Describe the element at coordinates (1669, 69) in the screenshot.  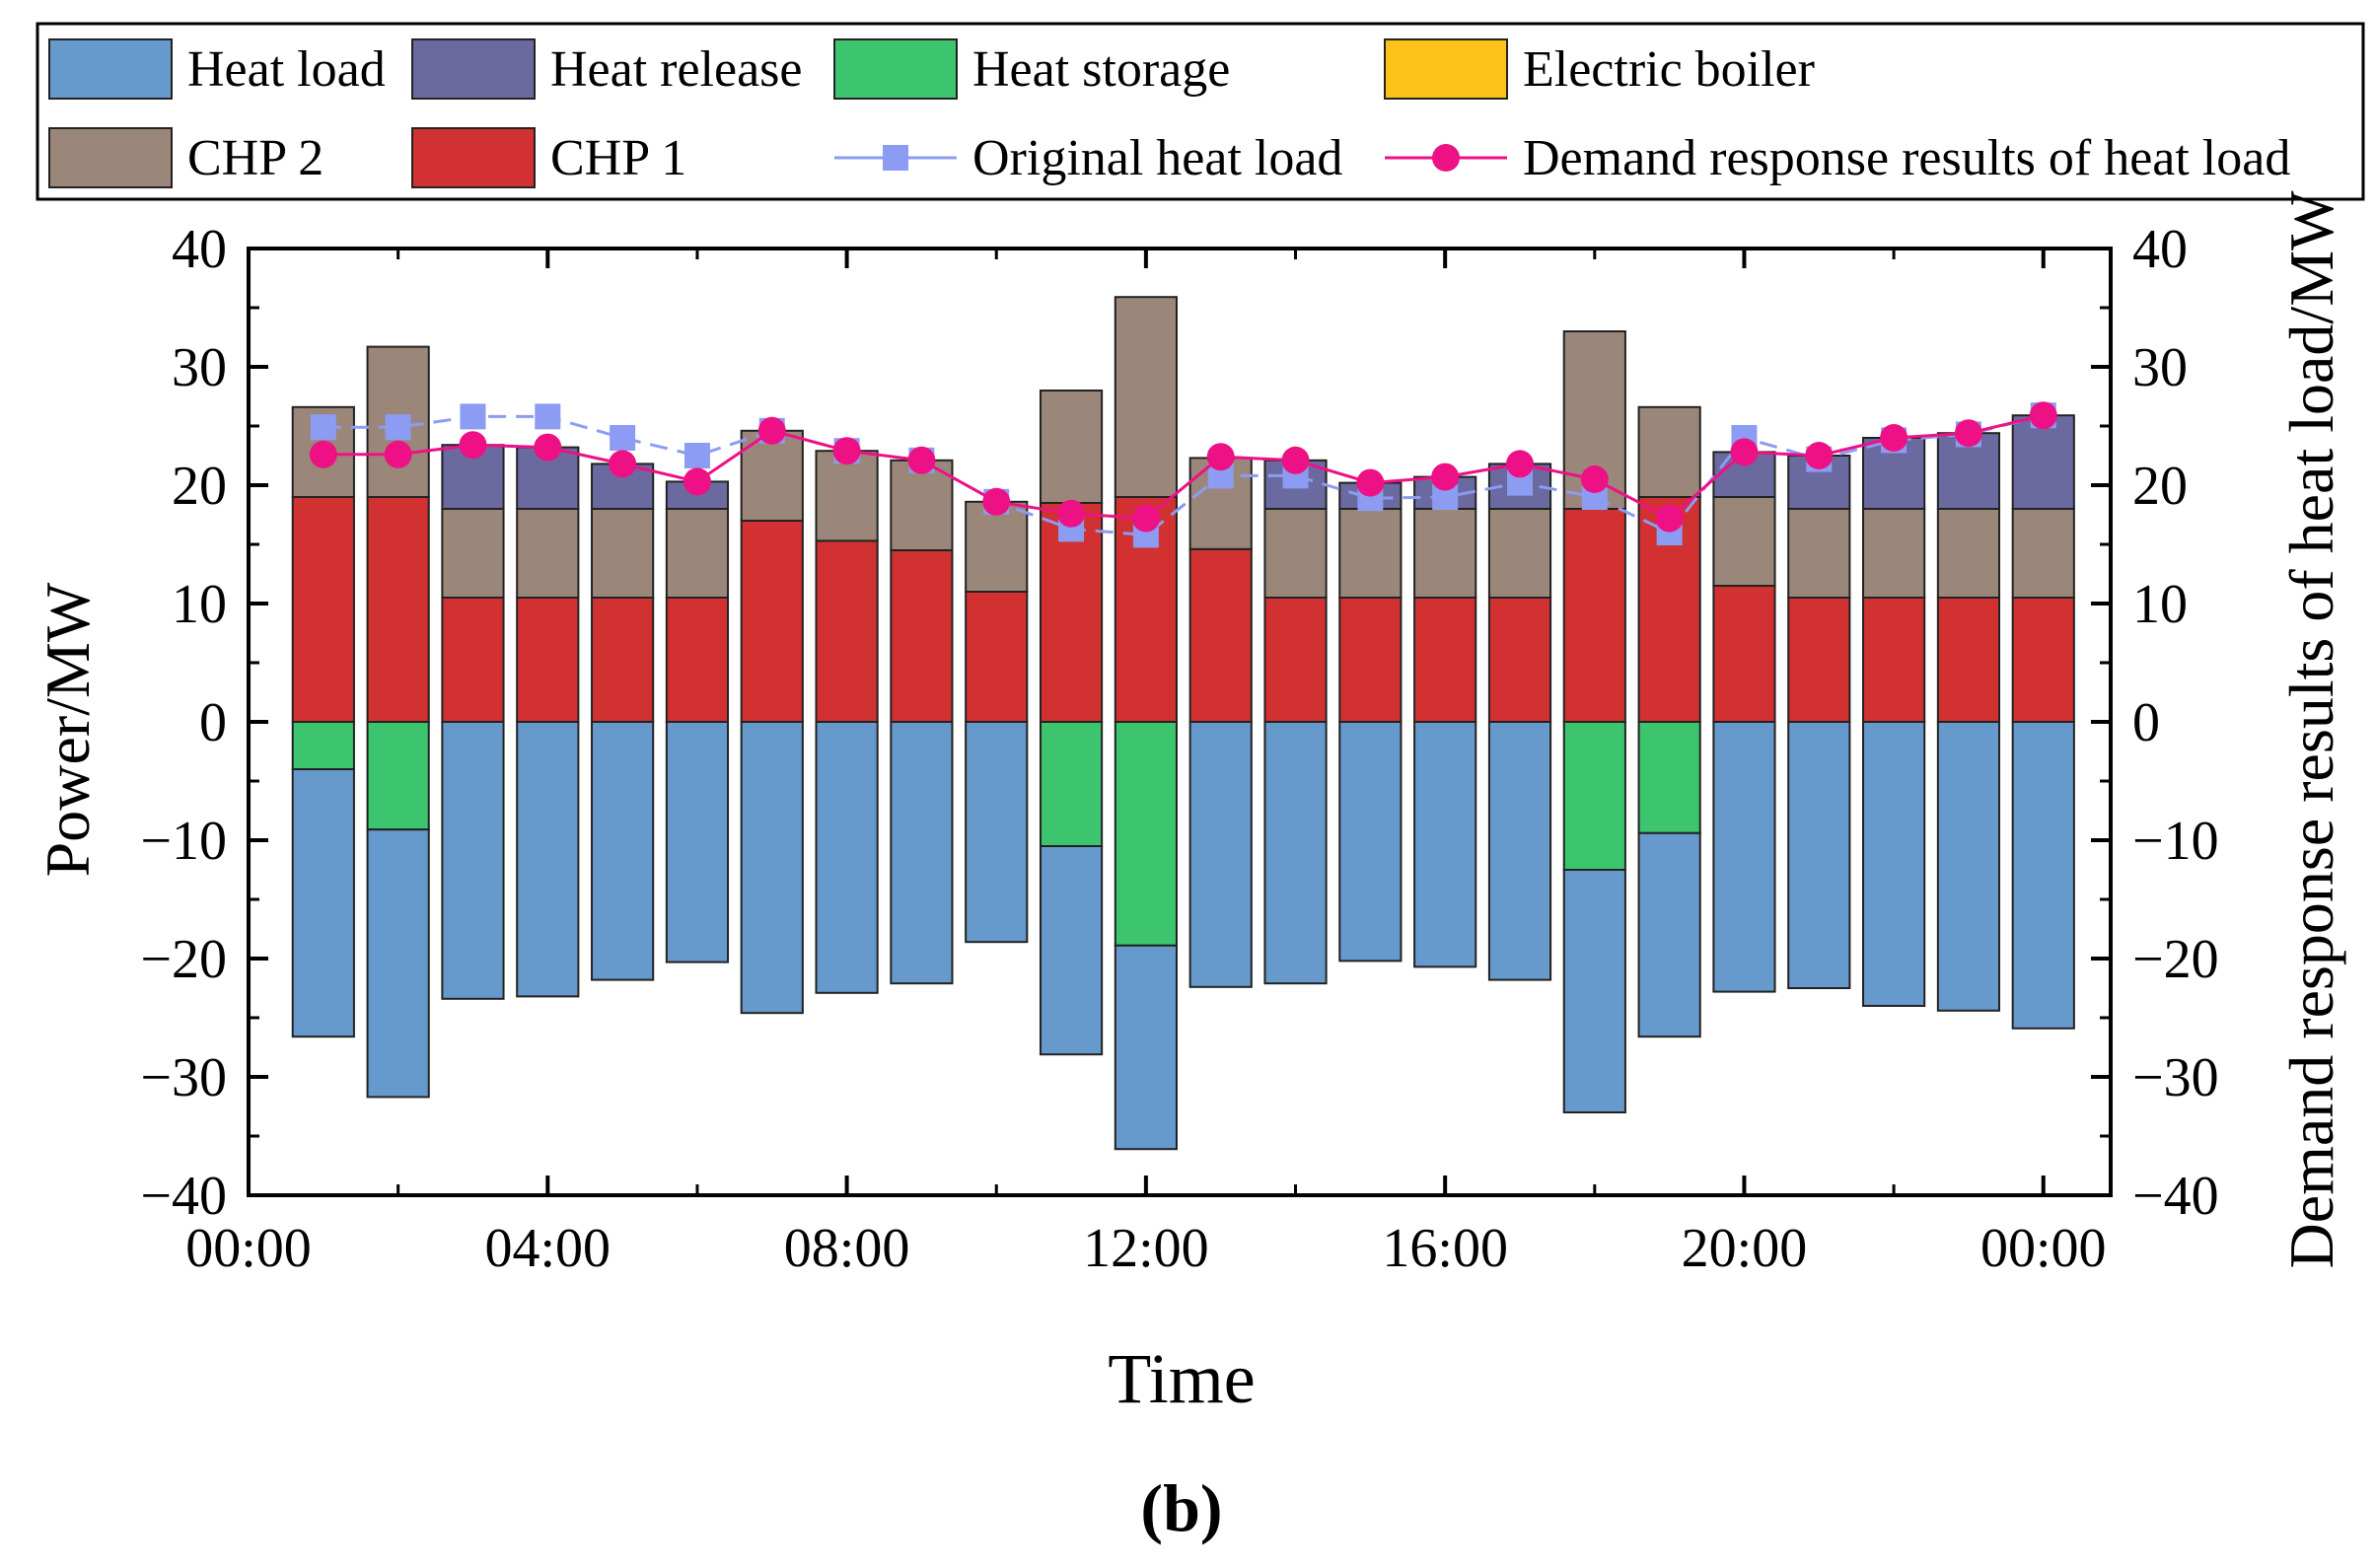
I see `legend-electric-boiler-label: Electric boiler` at that location.